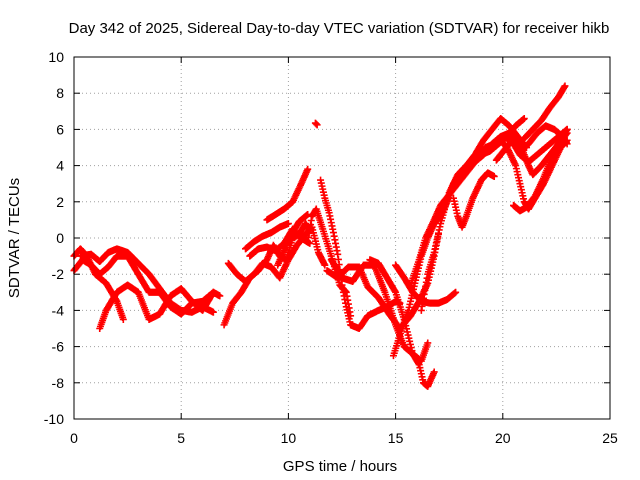 This screenshot has width=640, height=480. What do you see at coordinates (60, 166) in the screenshot?
I see `y-tick-label: 4` at bounding box center [60, 166].